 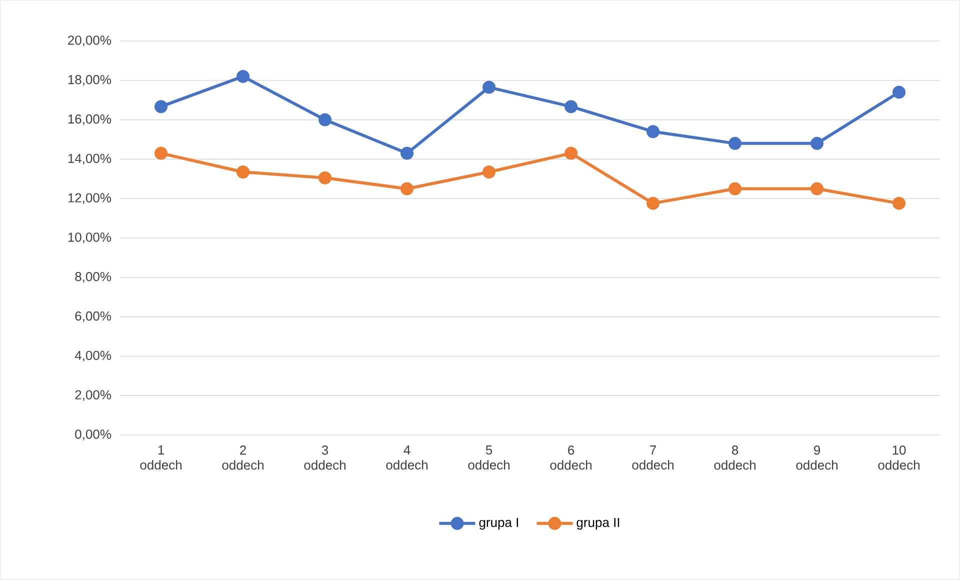 What do you see at coordinates (93, 277) in the screenshot?
I see `y-tick-label: 8,00%` at bounding box center [93, 277].